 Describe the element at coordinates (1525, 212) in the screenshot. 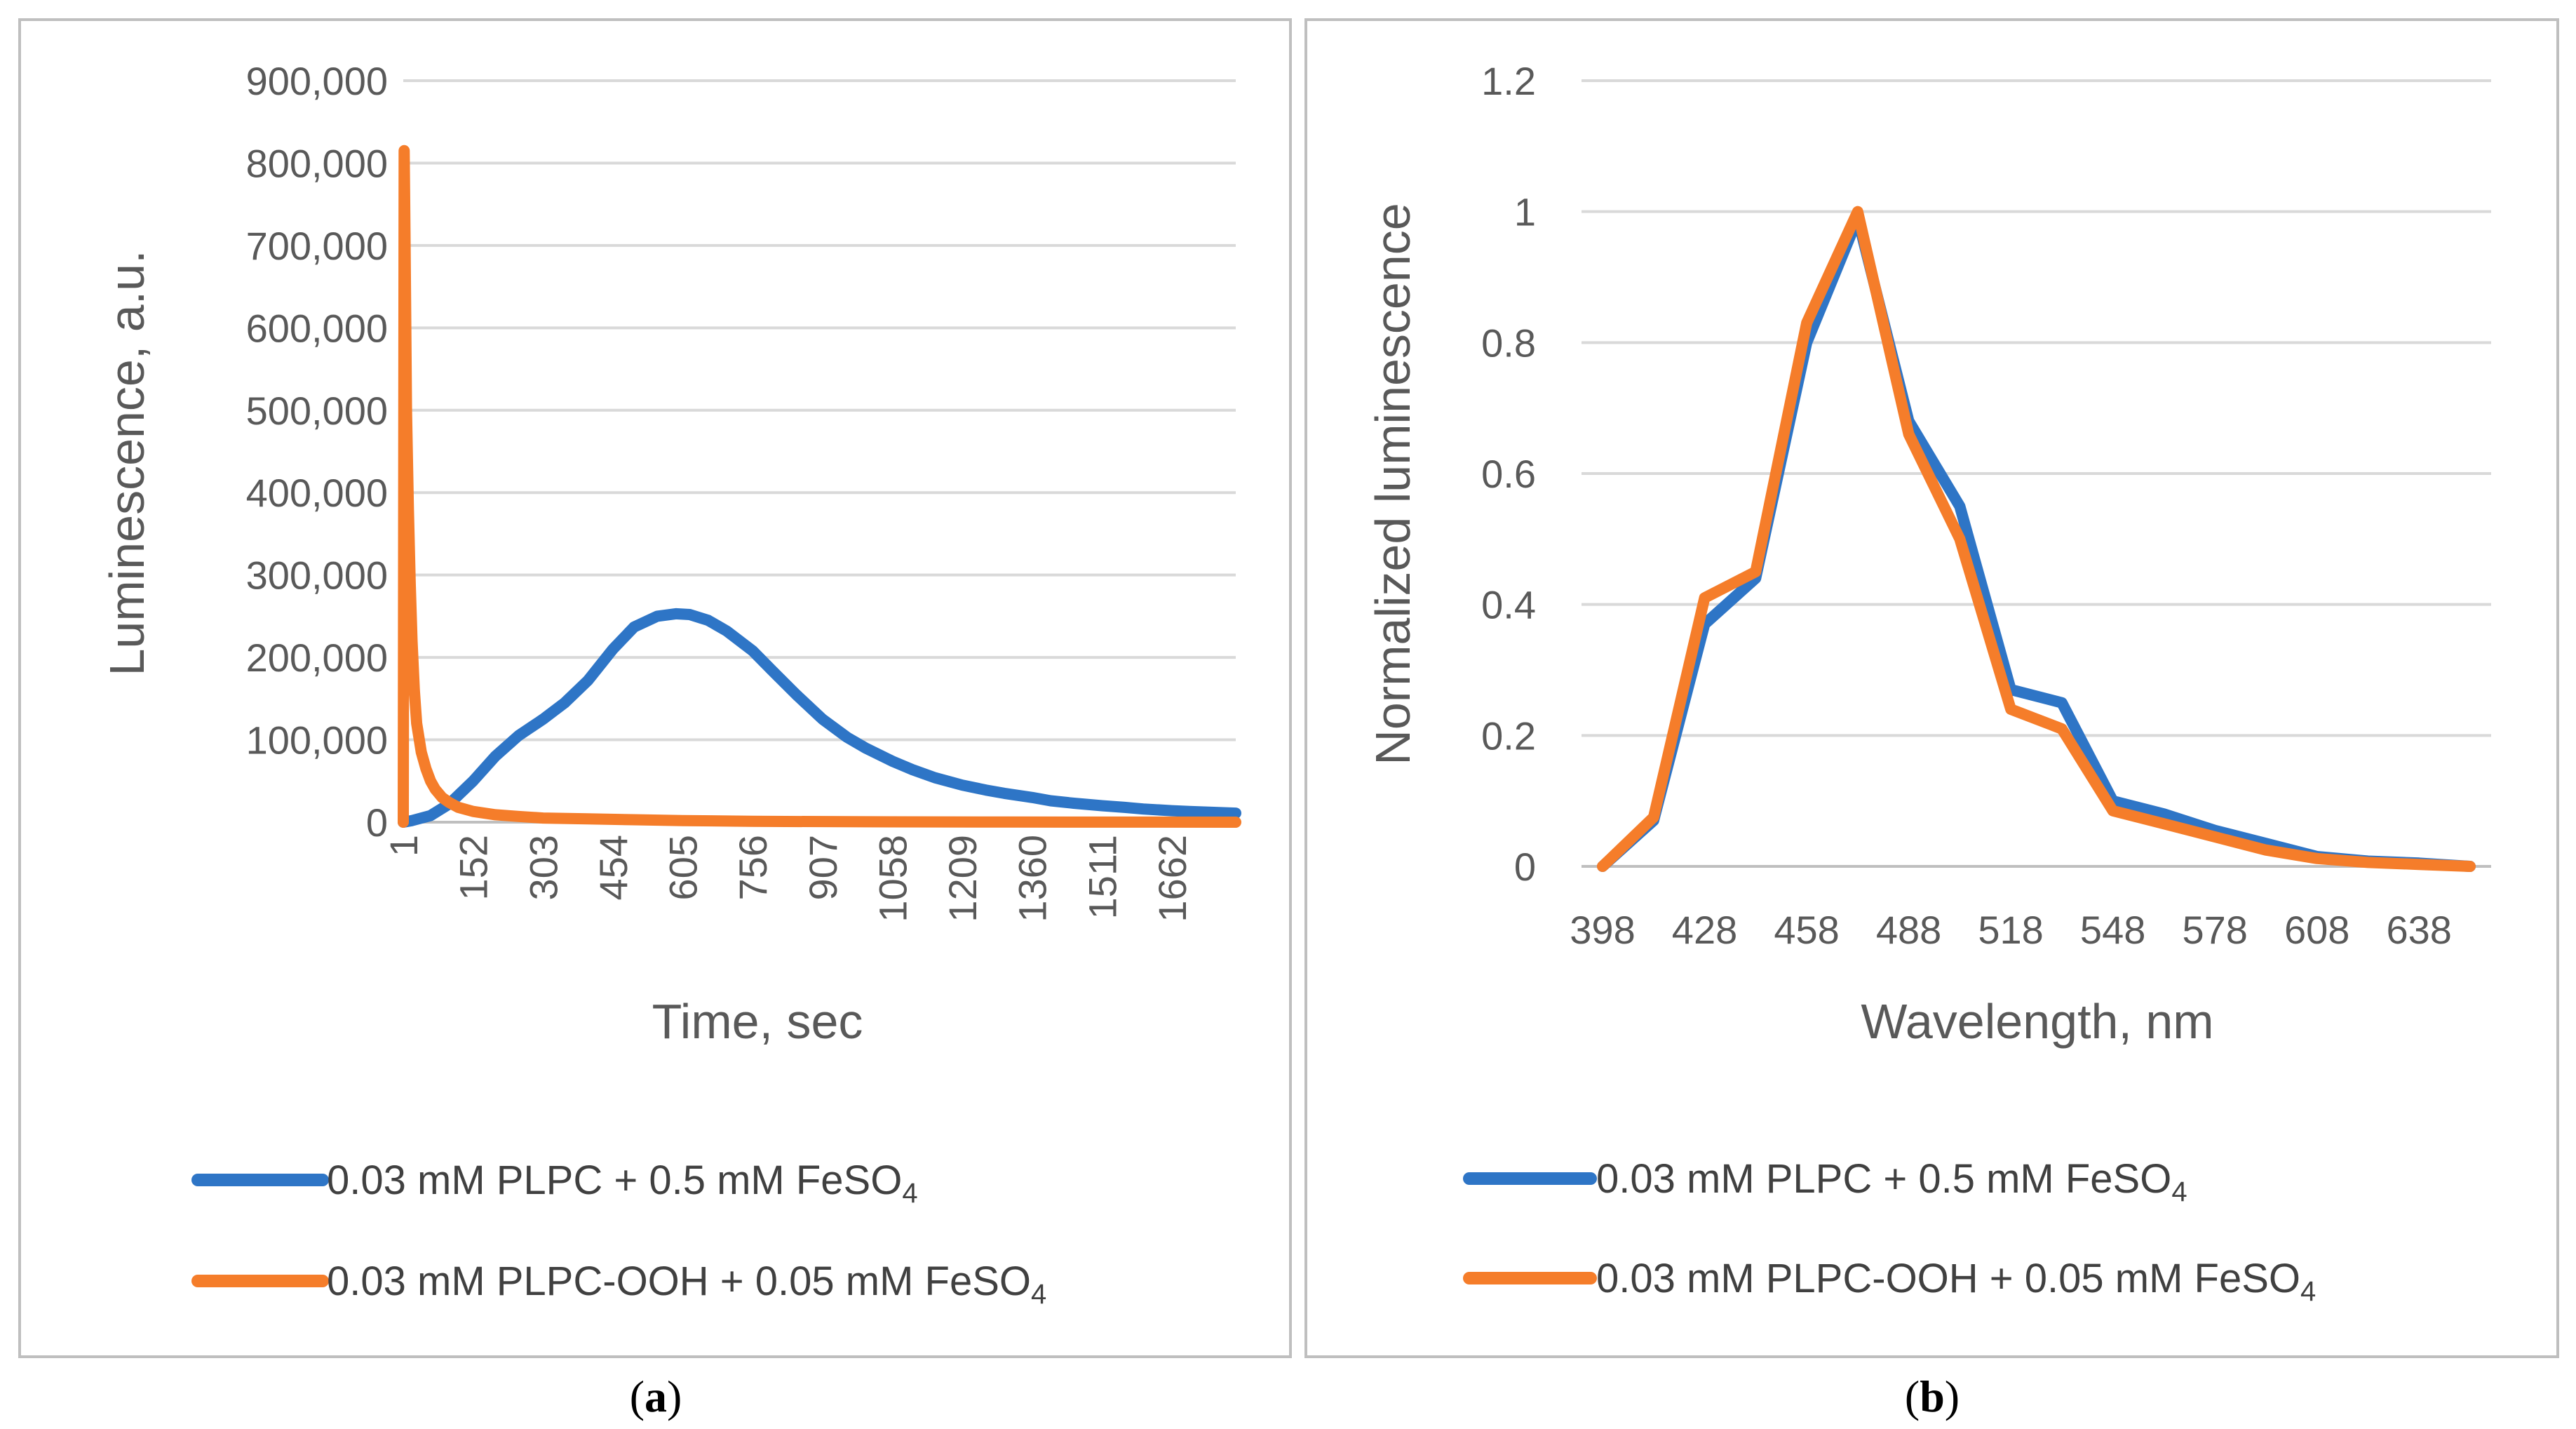

I see `panel-b-y-tick-label: 1` at that location.